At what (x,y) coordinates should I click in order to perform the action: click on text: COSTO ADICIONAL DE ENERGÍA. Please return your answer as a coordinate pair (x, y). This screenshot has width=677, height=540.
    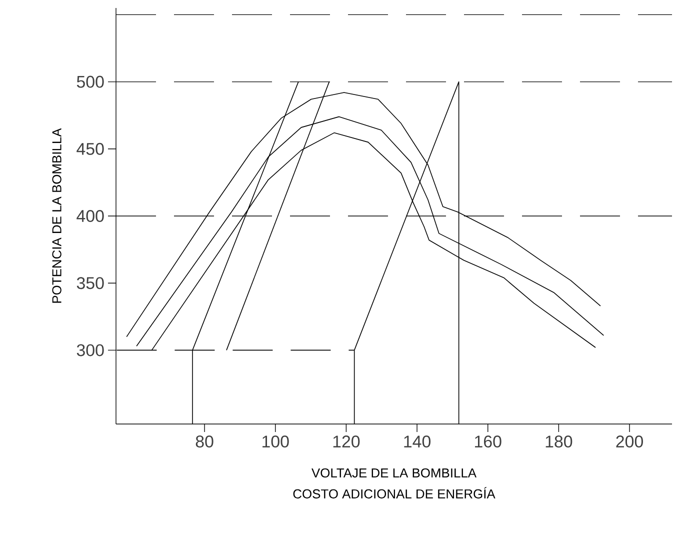
    Looking at the image, I should click on (394, 492).